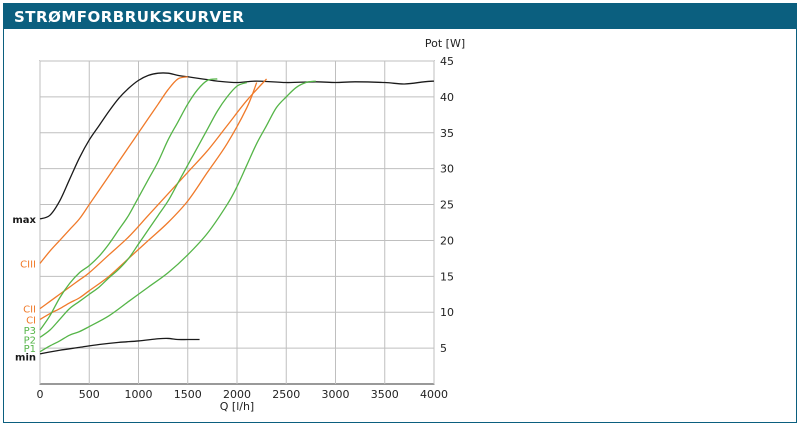 The width and height of the screenshot is (800, 426). What do you see at coordinates (30, 331) in the screenshot?
I see `series-label-p3: P3` at bounding box center [30, 331].